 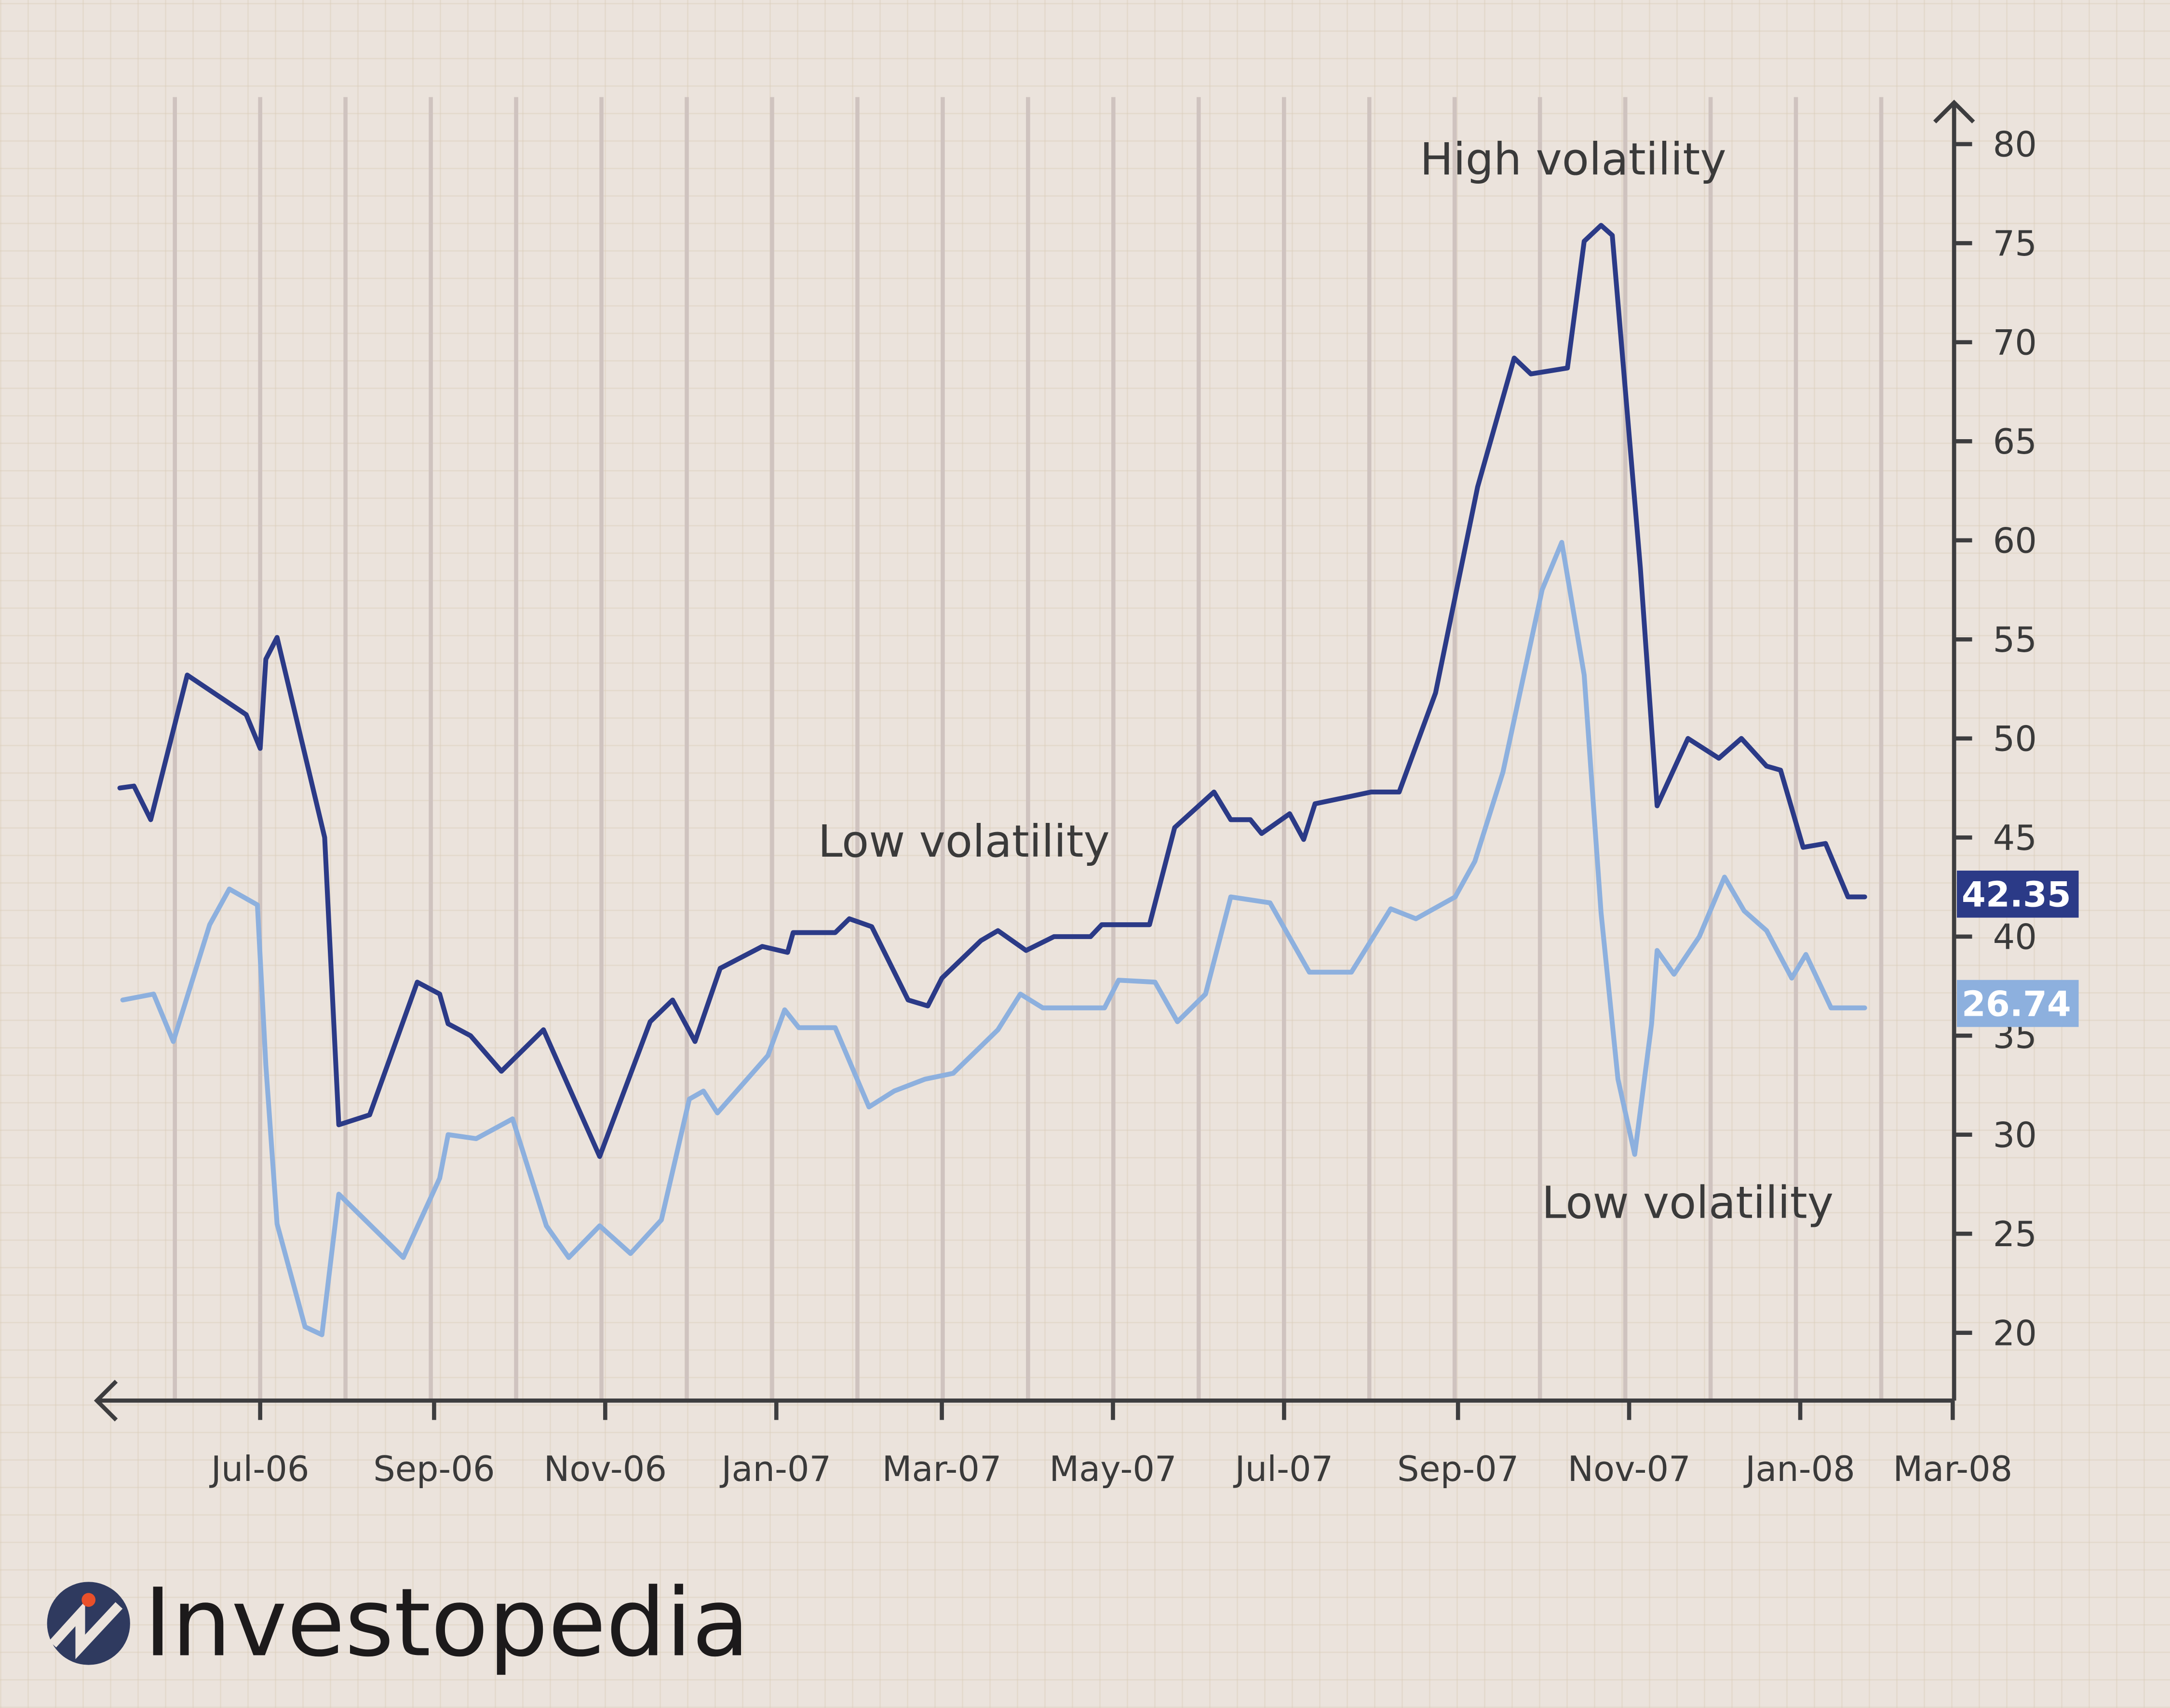 I want to click on y-tick-label: 50, so click(x=2015, y=739).